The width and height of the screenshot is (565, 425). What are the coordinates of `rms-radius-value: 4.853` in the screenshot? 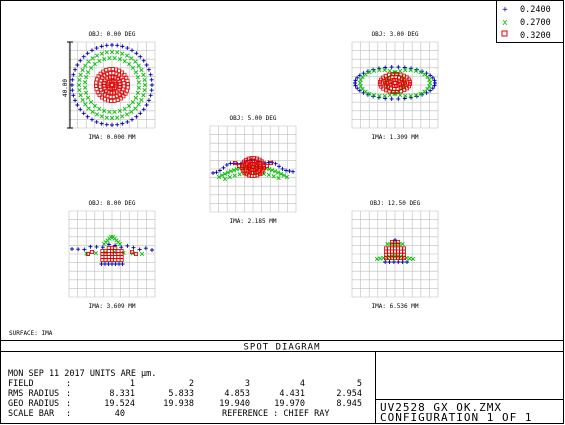 It's located at (237, 394).